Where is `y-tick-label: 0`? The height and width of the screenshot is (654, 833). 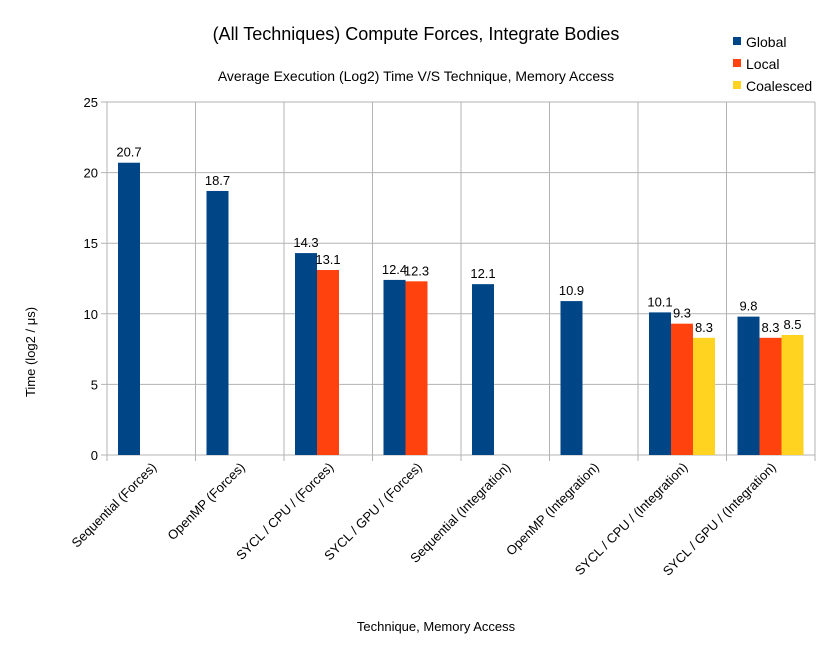
y-tick-label: 0 is located at coordinates (94, 455).